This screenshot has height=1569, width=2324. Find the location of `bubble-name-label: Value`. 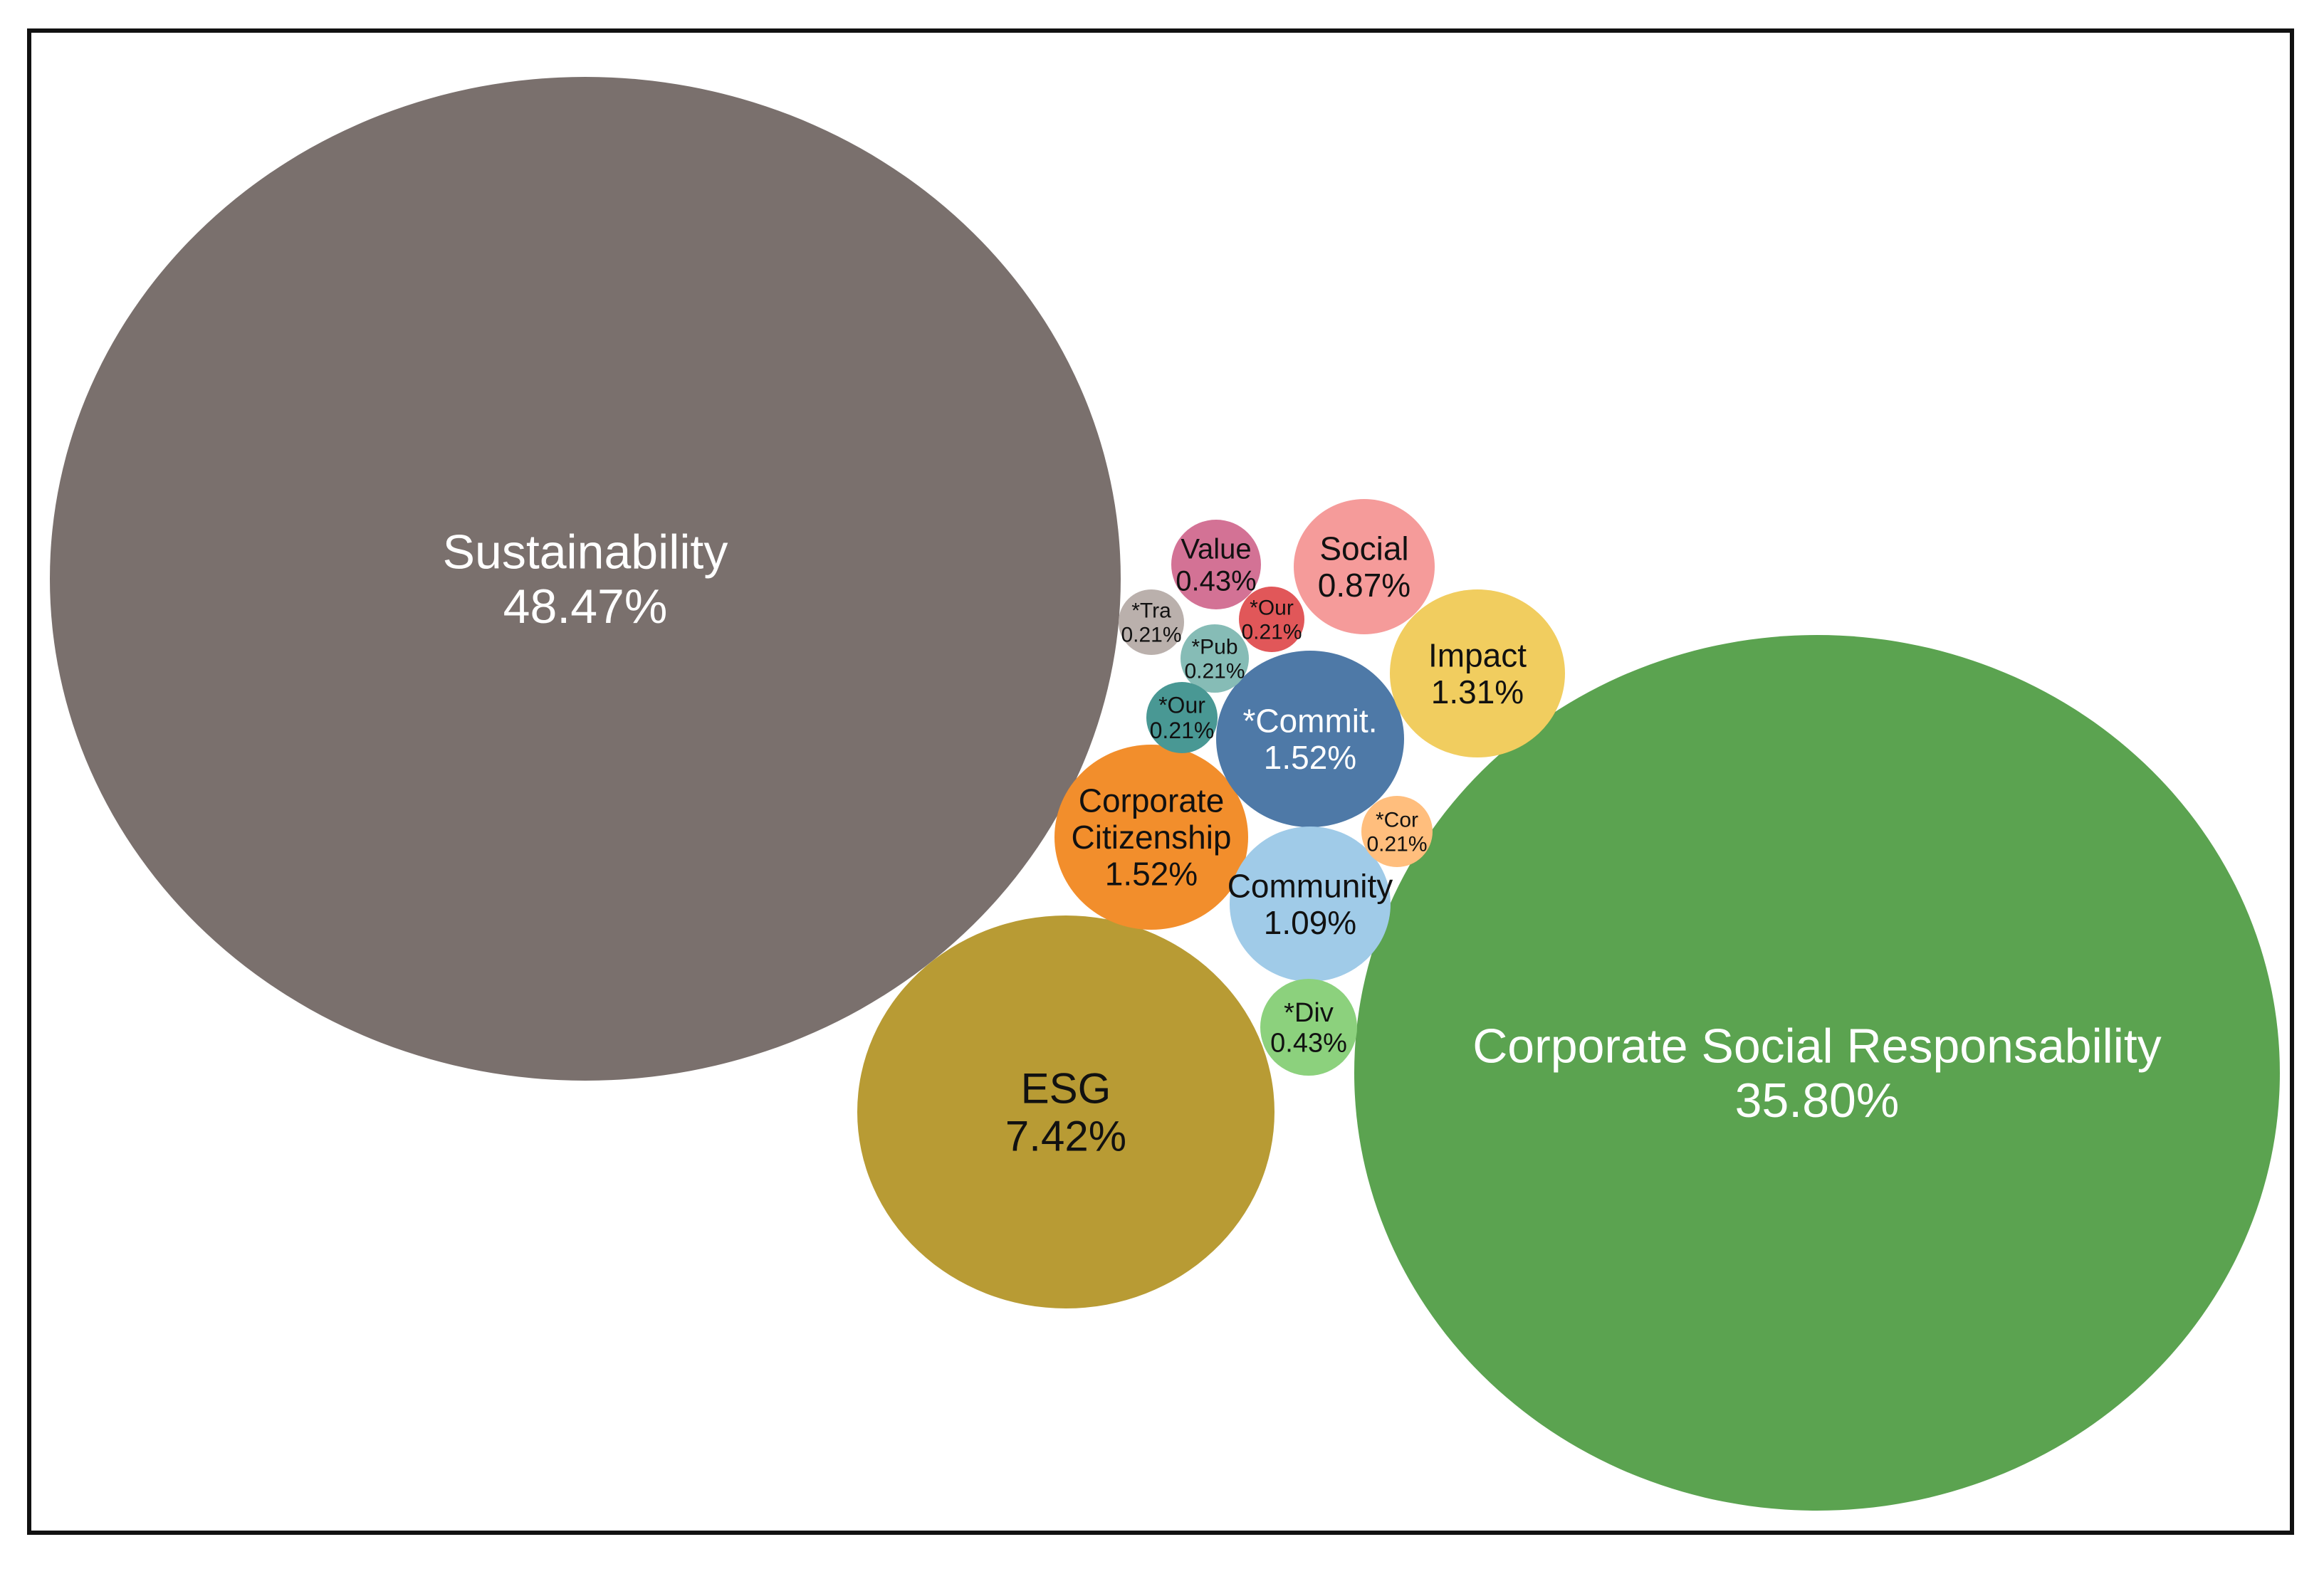

bubble-name-label: Value is located at coordinates (1216, 549).